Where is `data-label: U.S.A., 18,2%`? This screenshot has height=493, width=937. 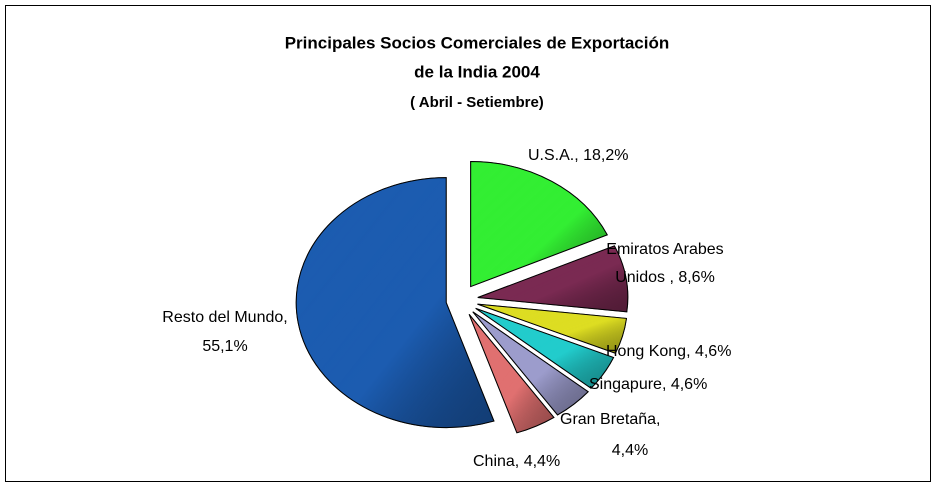
data-label: U.S.A., 18,2% is located at coordinates (578, 155).